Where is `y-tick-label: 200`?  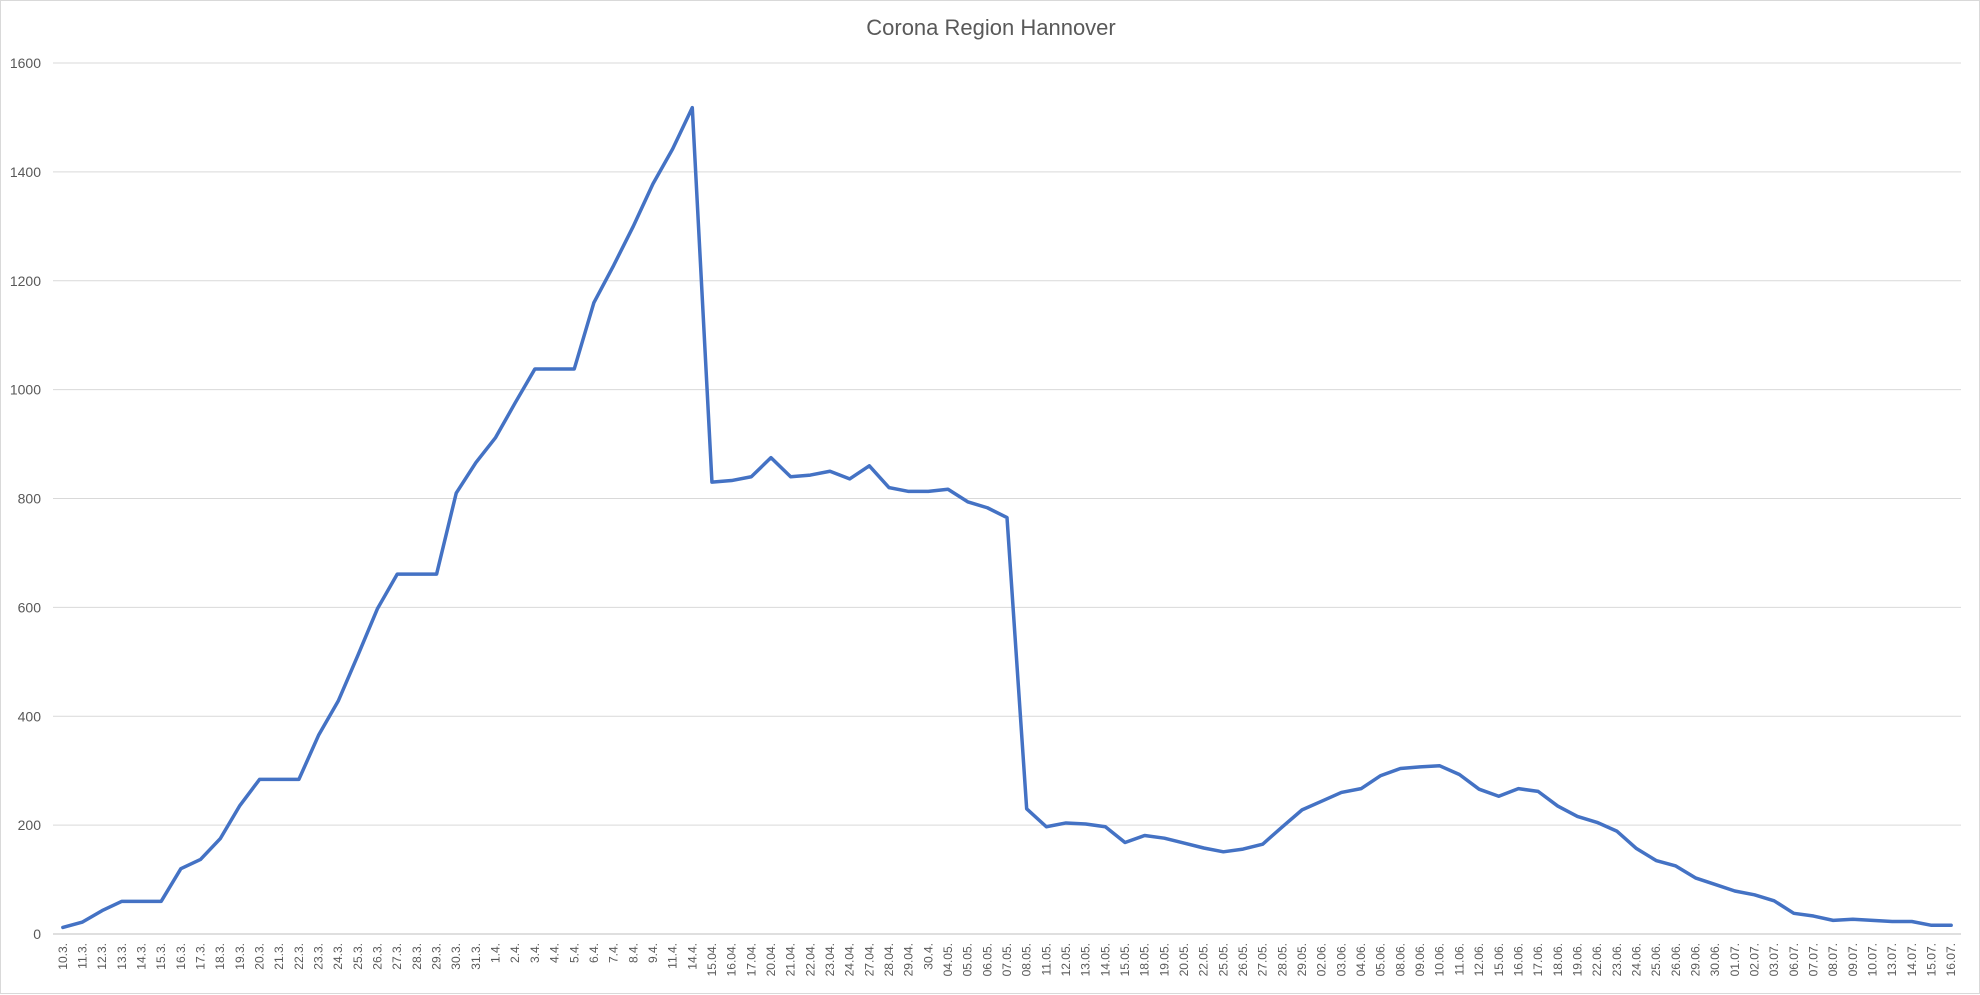 y-tick-label: 200 is located at coordinates (30, 825).